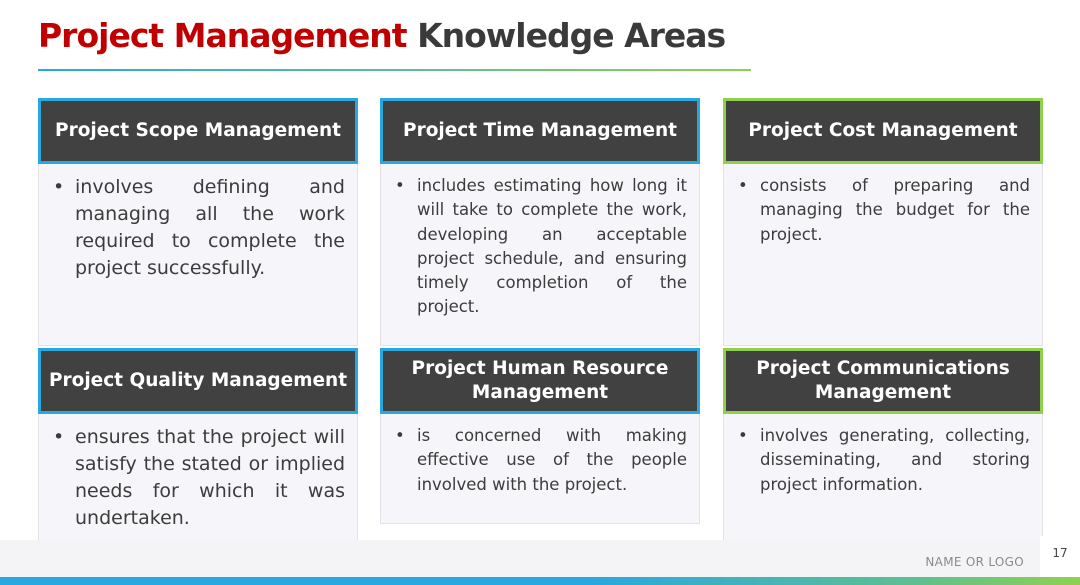 Image resolution: width=1080 pixels, height=585 pixels. What do you see at coordinates (223, 35) in the screenshot?
I see `slide-title-red: Project Management` at bounding box center [223, 35].